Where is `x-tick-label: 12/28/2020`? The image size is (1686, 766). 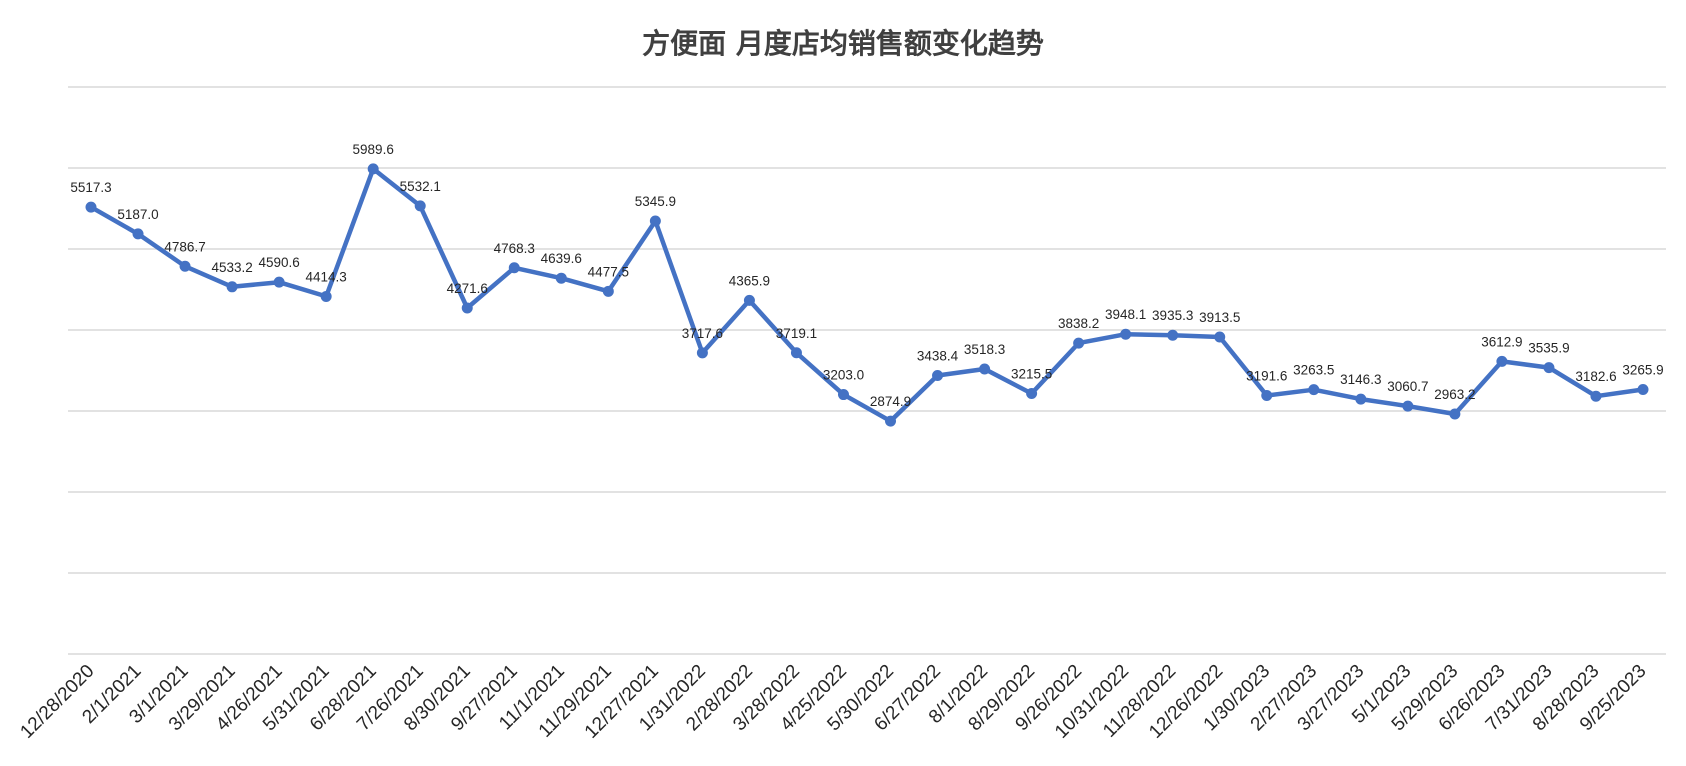
x-tick-label: 12/28/2020 is located at coordinates (57, 702).